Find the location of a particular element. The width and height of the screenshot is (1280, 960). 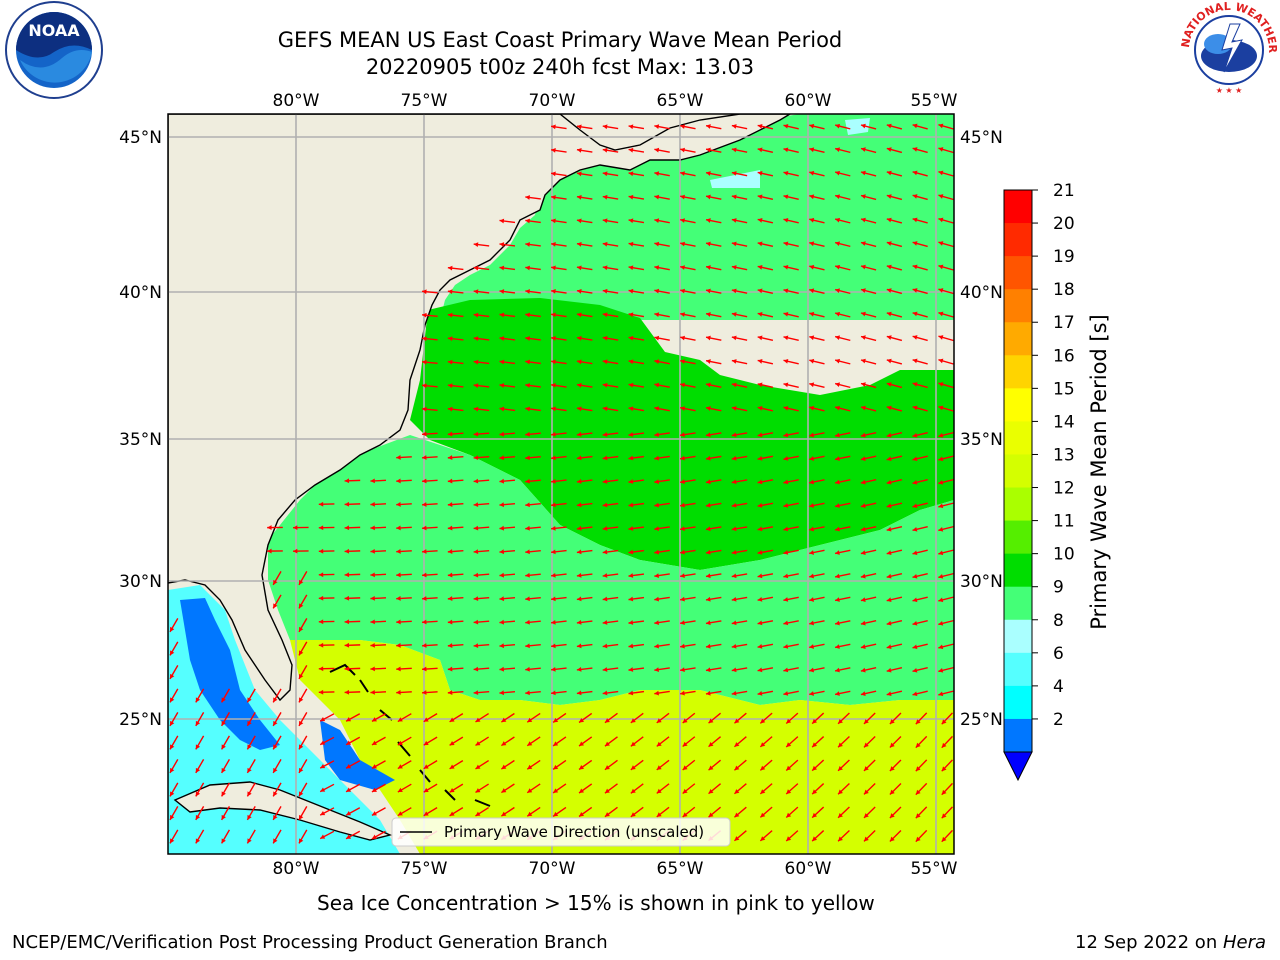

colorbar-tick-label: 14 is located at coordinates (1064, 422).